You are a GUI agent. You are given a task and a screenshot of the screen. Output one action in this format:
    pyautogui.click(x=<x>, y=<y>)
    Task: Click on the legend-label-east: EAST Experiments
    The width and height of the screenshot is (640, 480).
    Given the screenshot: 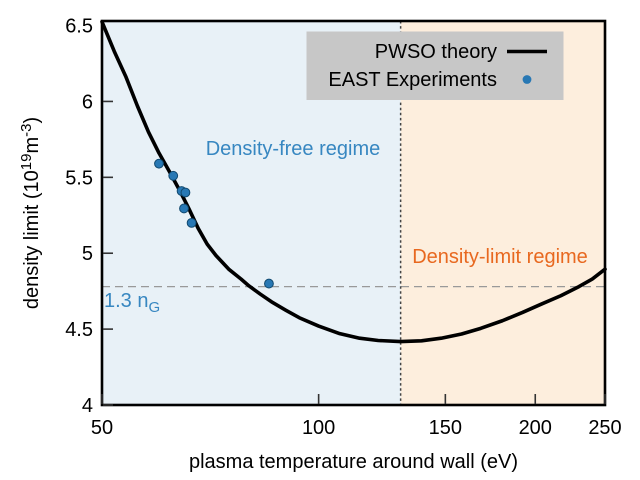 What is the action you would take?
    pyautogui.click(x=412, y=80)
    